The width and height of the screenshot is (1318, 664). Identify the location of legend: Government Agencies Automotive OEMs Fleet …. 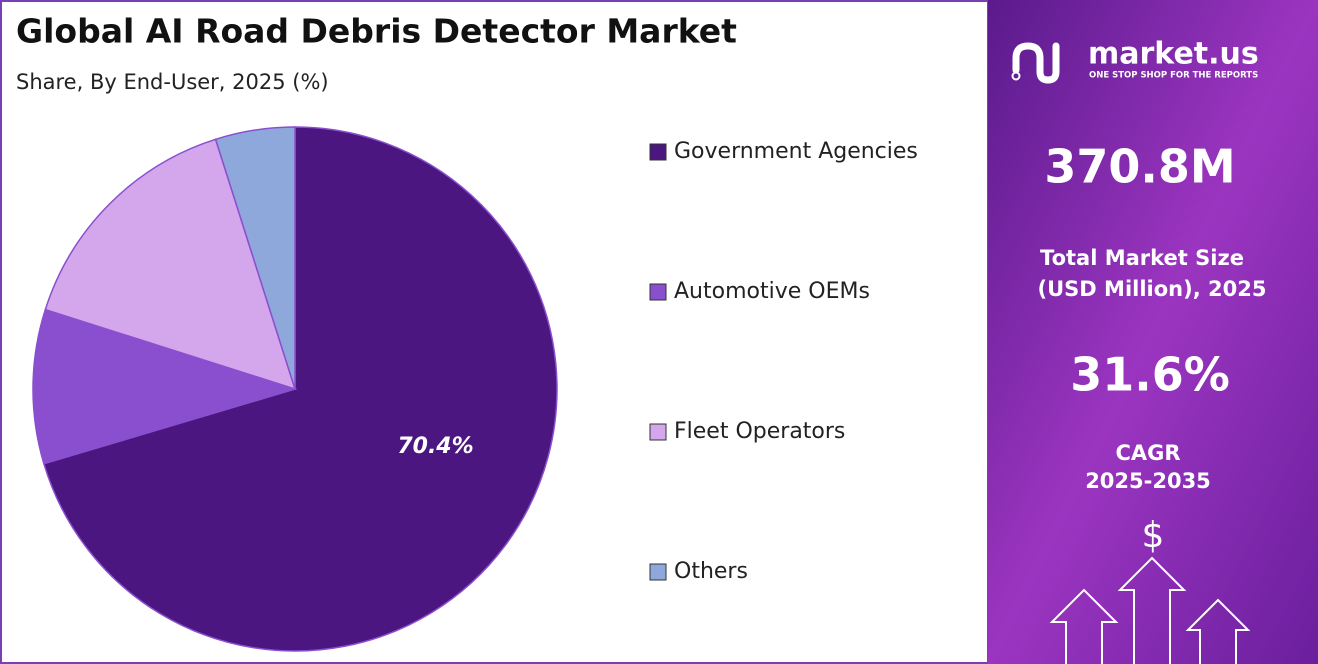
(783, 361).